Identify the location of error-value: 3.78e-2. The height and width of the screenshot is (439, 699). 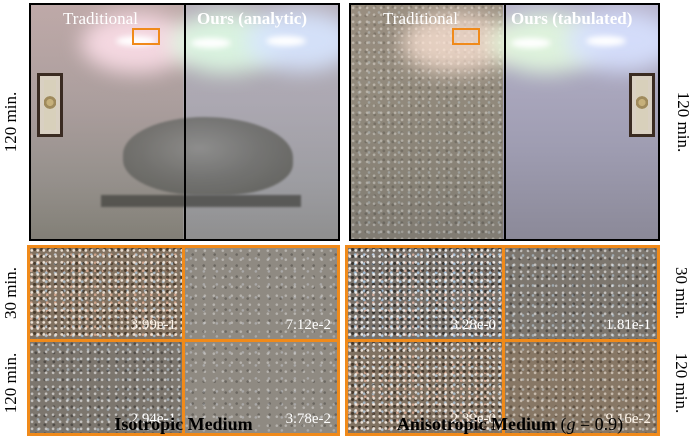
(308, 419).